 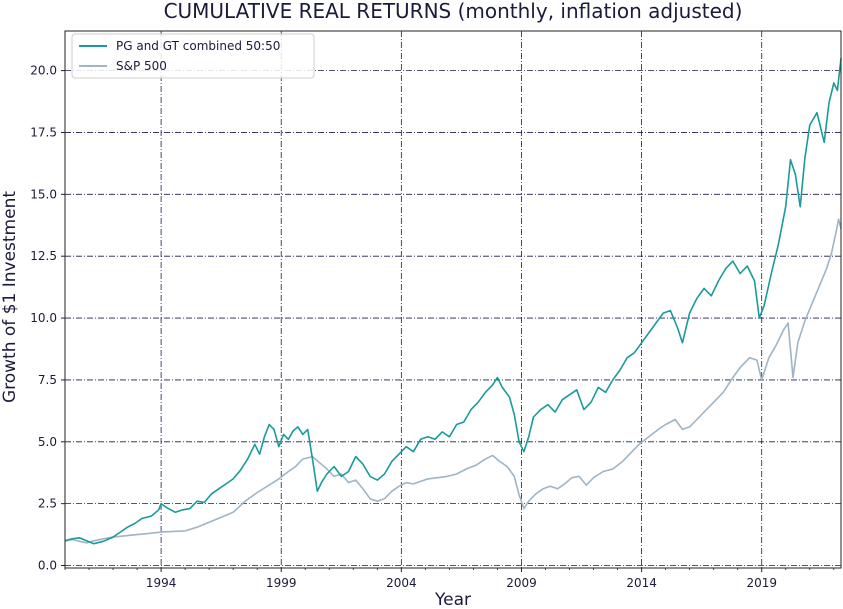 I want to click on x-tick-label: 2004, so click(x=401, y=583).